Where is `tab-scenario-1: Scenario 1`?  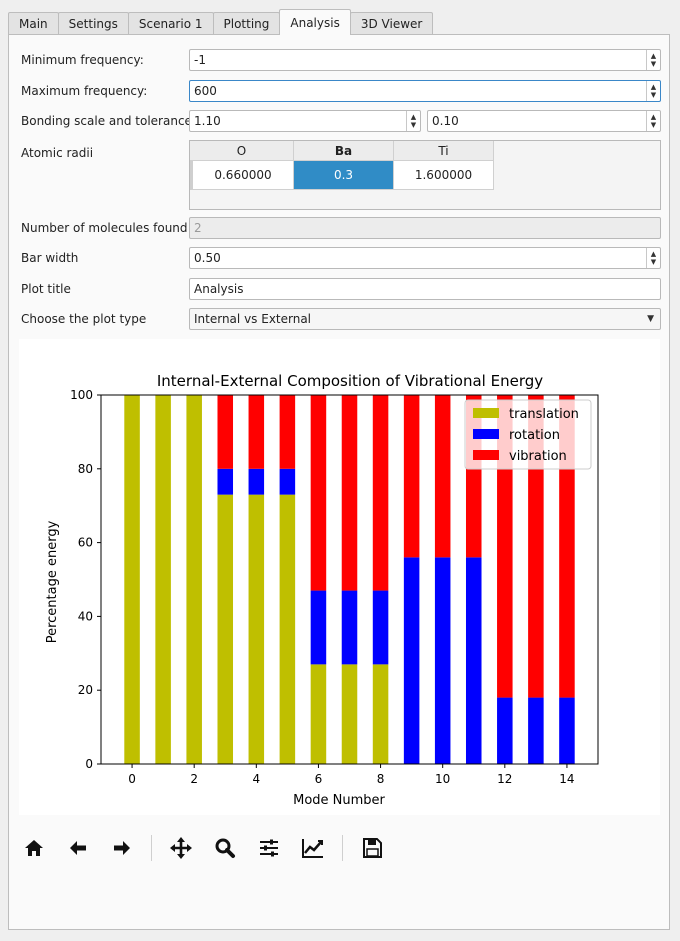
tab-scenario-1: Scenario 1 is located at coordinates (170, 23).